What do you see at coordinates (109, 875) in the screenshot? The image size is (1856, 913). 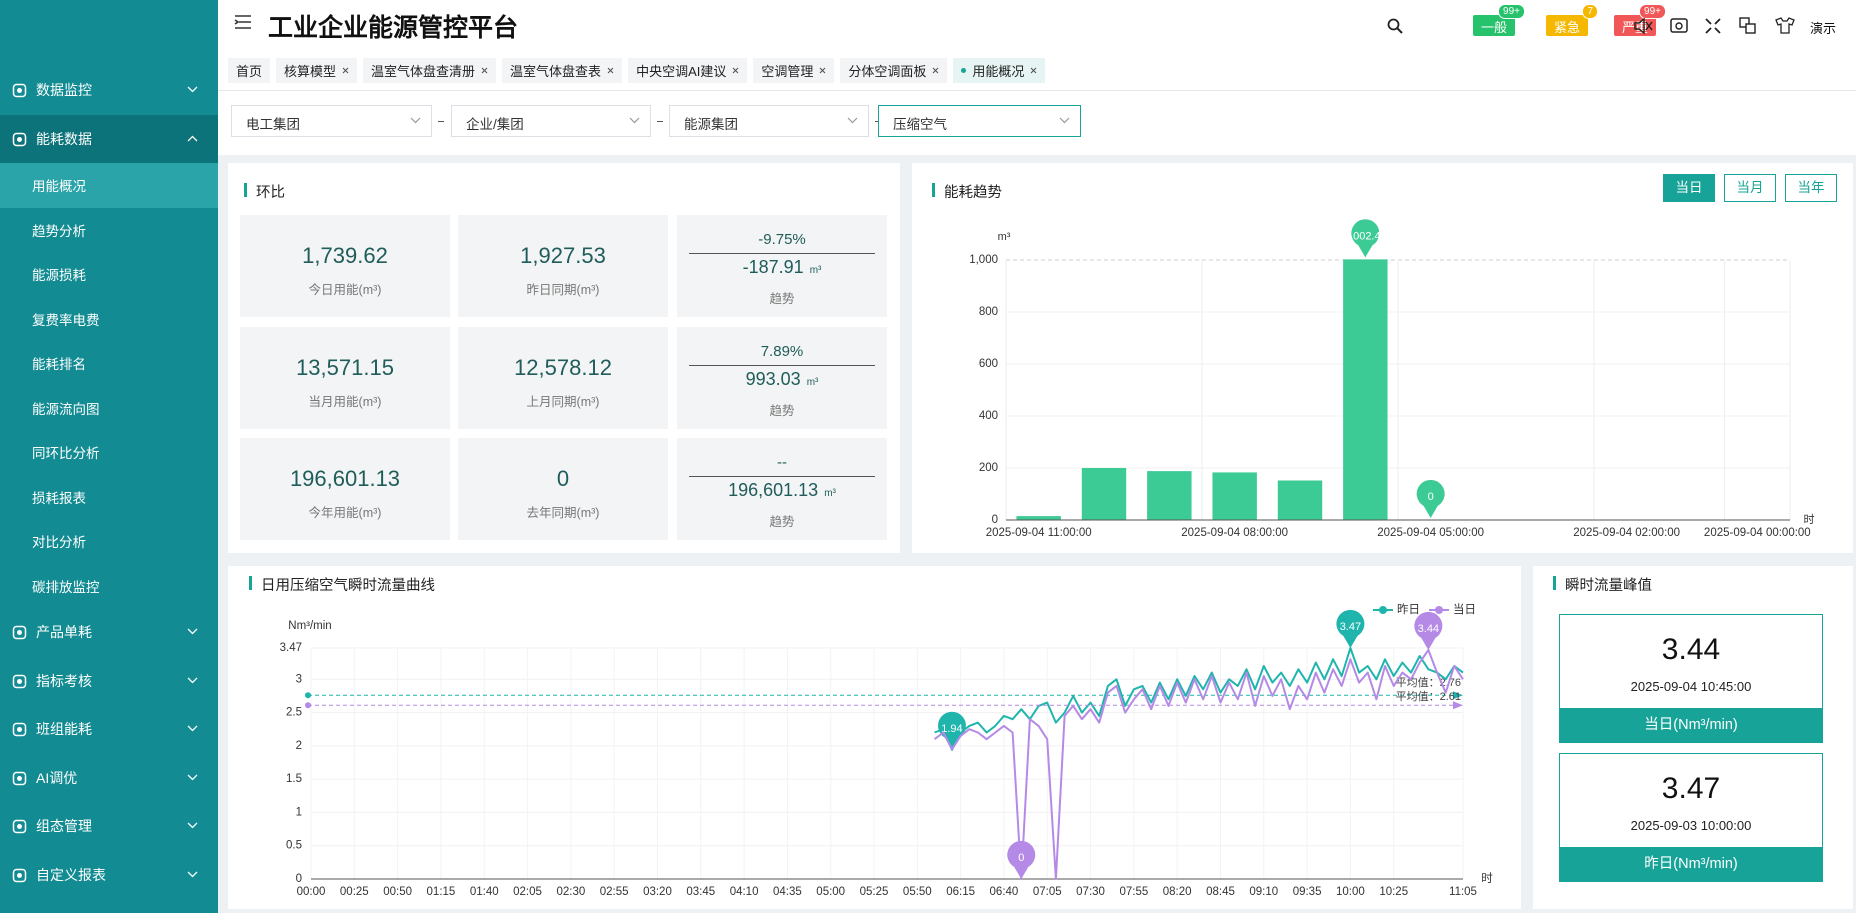 I see `menu-group: 自定义报表` at bounding box center [109, 875].